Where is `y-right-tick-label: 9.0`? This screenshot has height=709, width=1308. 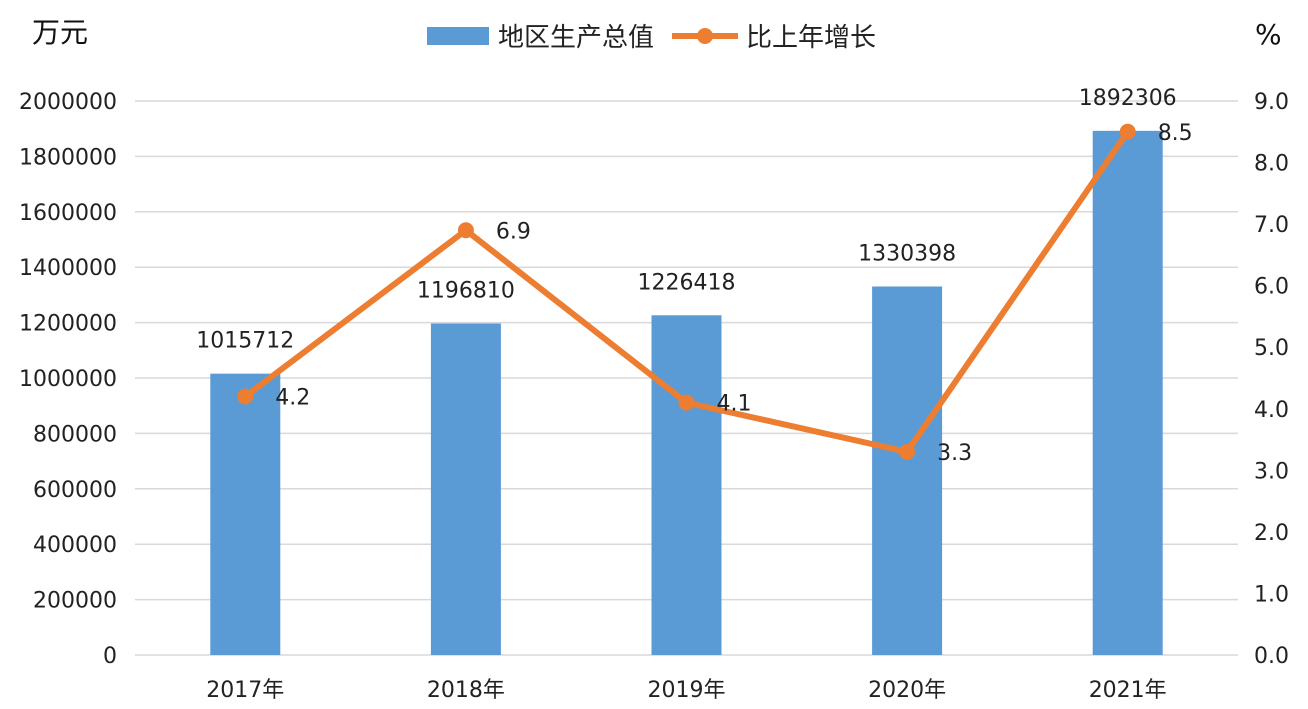 y-right-tick-label: 9.0 is located at coordinates (1271, 102).